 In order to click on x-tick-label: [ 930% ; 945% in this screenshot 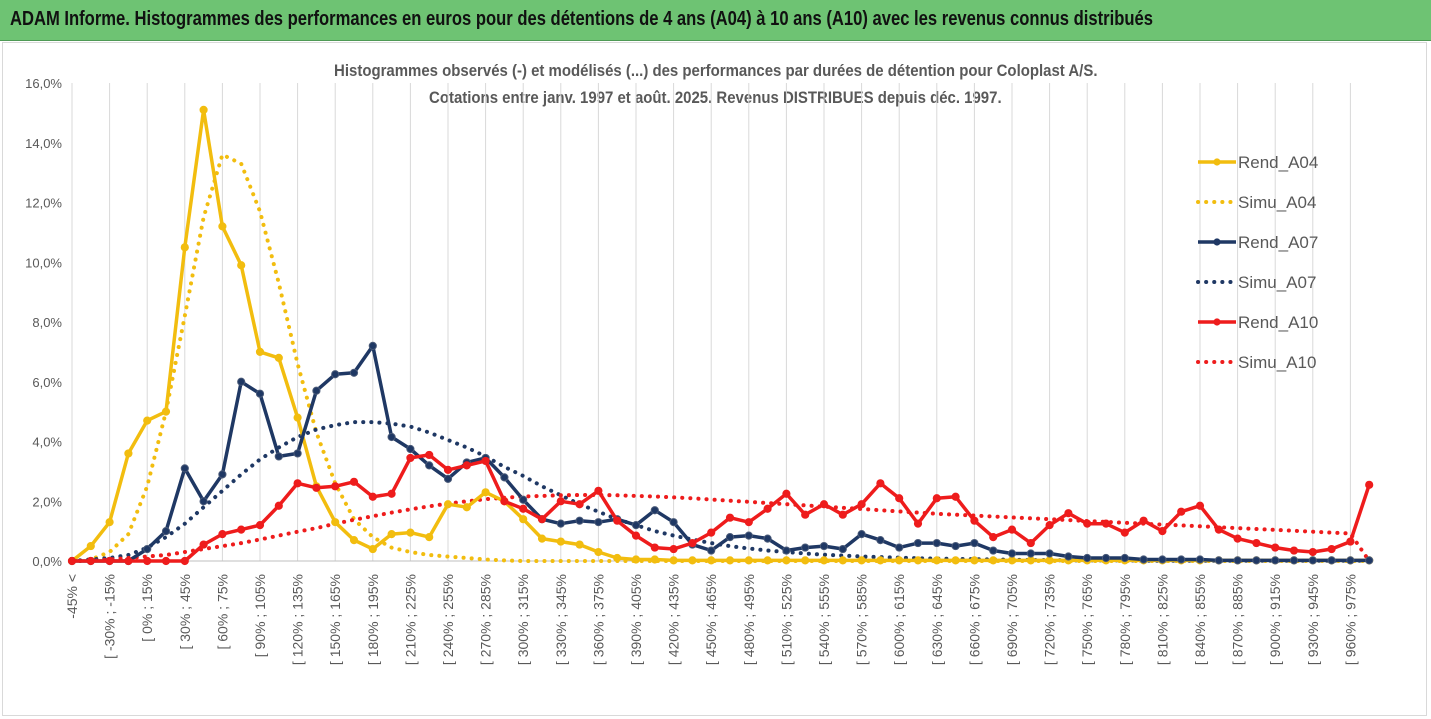, I will do `click(1313, 619)`.